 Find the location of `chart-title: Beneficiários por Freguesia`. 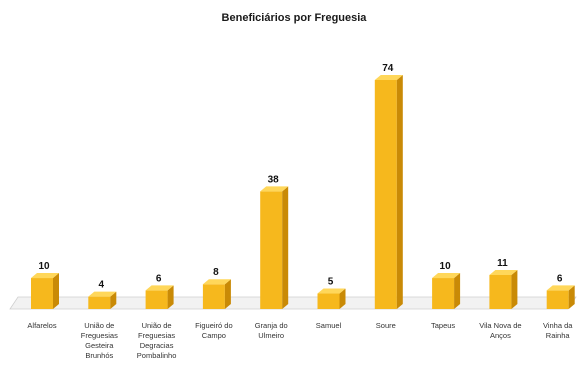

chart-title: Beneficiários por Freguesia is located at coordinates (295, 18).